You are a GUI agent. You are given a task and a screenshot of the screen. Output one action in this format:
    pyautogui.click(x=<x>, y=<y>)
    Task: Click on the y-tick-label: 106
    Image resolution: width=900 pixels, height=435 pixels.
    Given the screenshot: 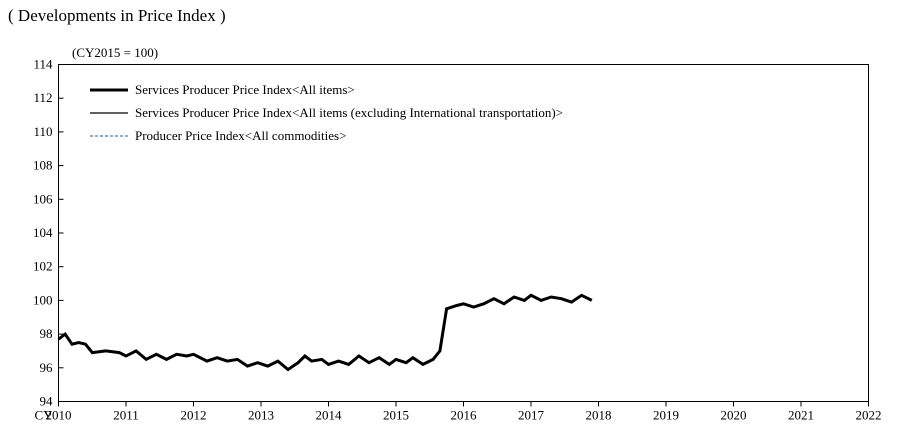 What is the action you would take?
    pyautogui.click(x=43, y=198)
    